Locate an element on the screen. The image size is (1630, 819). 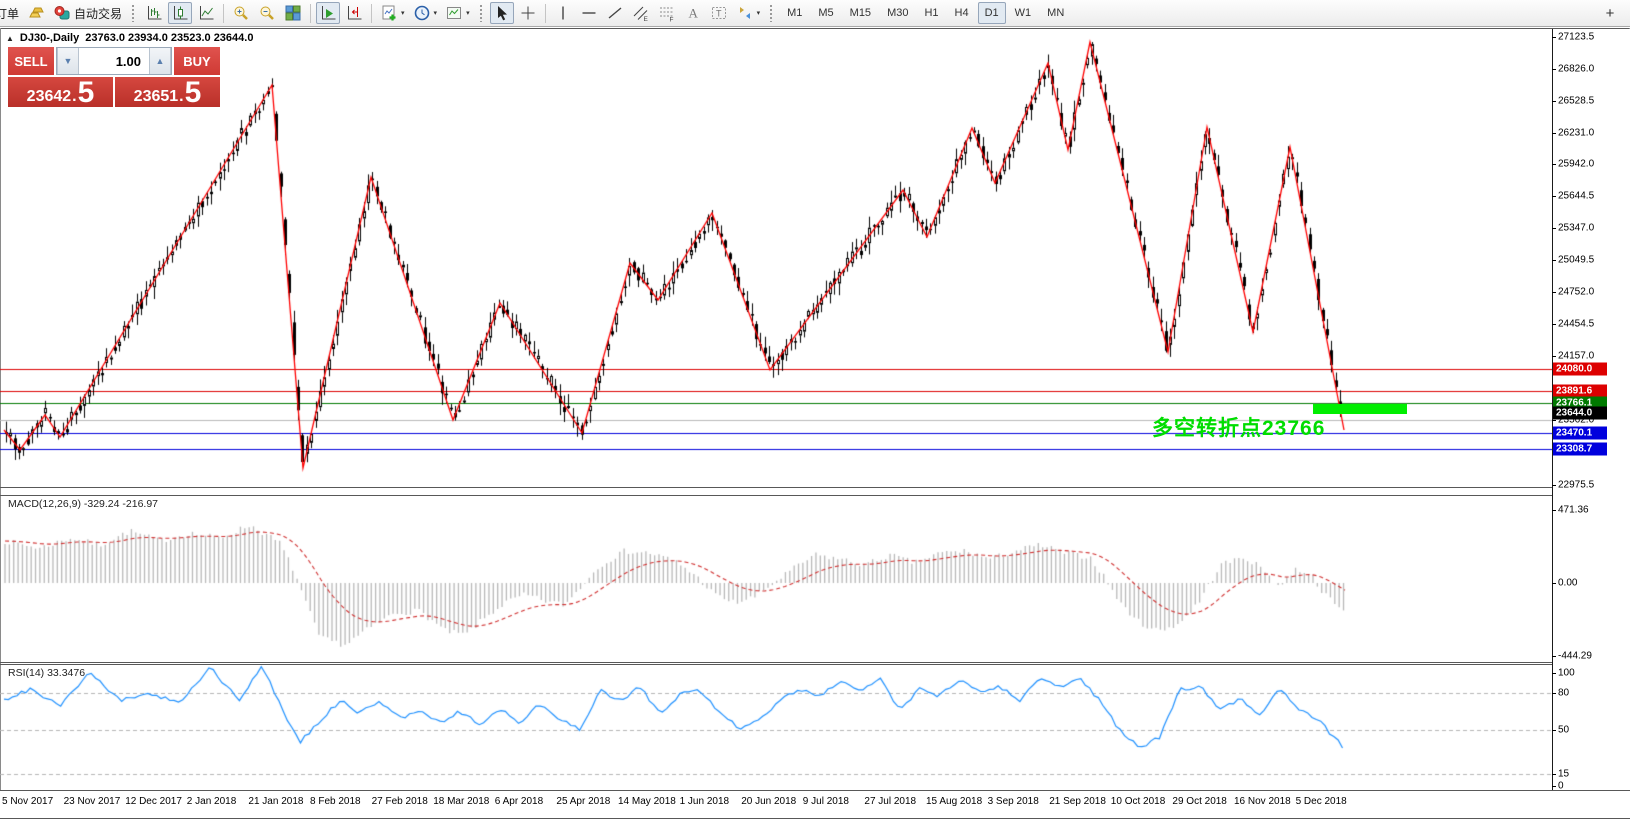
vertical-line-button is located at coordinates (563, 13).